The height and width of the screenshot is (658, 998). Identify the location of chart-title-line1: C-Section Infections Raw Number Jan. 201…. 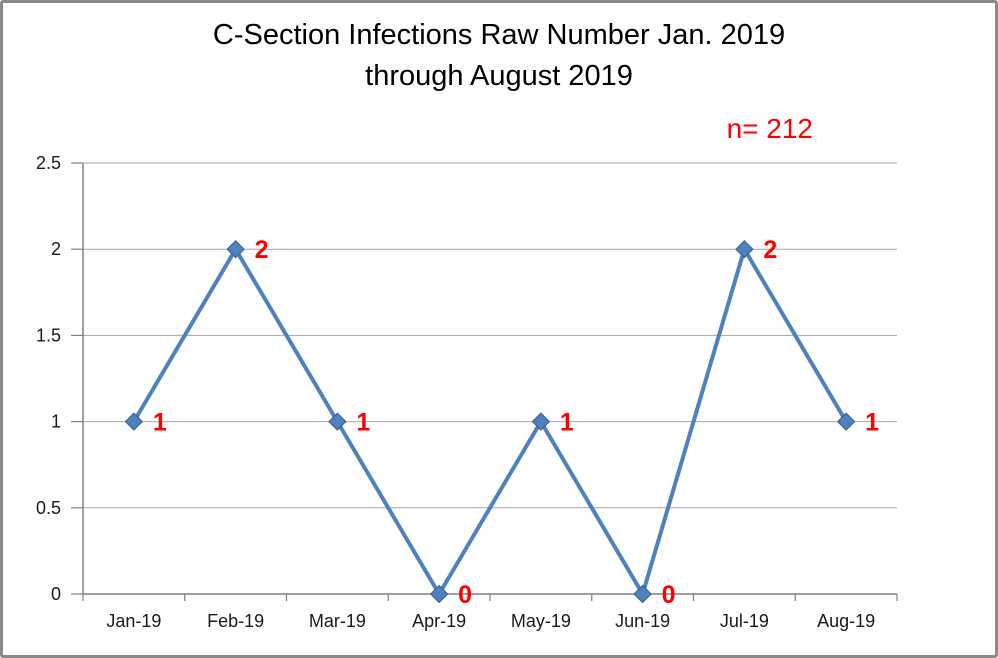
(499, 35).